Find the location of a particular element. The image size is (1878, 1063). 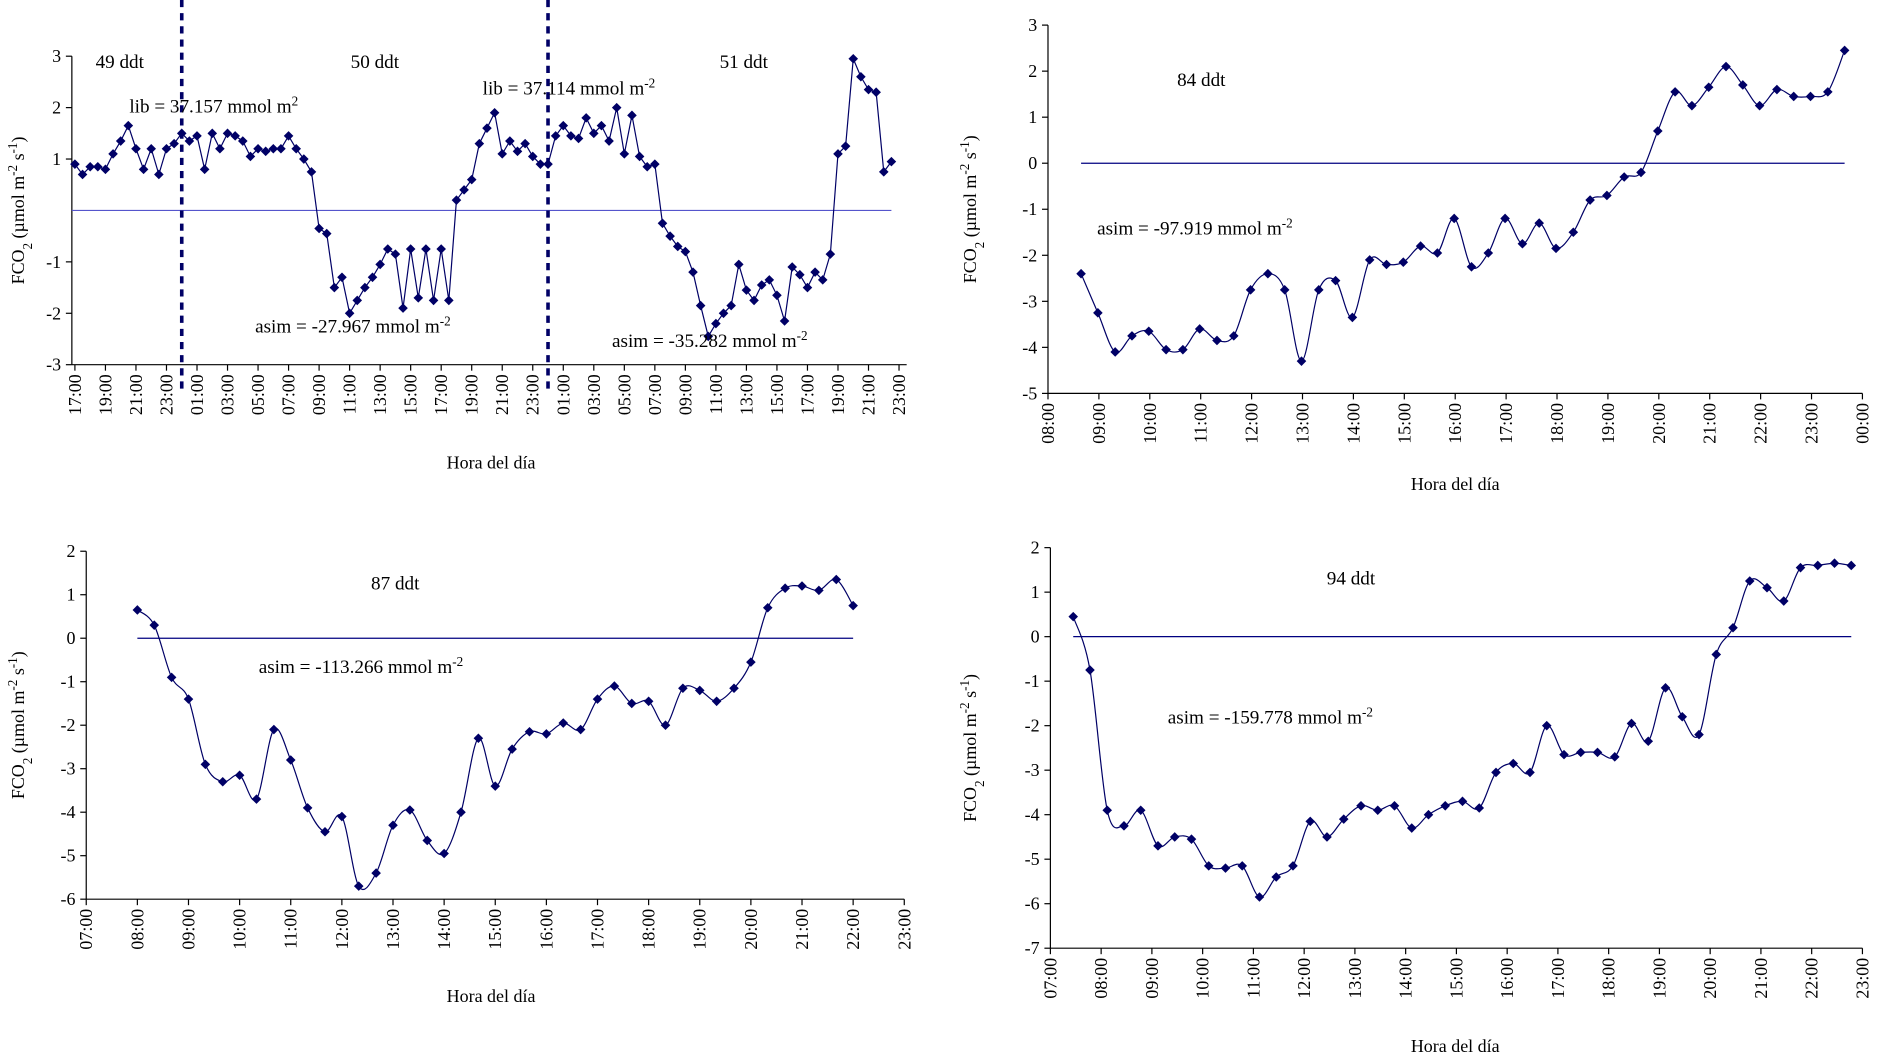

y-tick-label: 3 is located at coordinates (56, 56).